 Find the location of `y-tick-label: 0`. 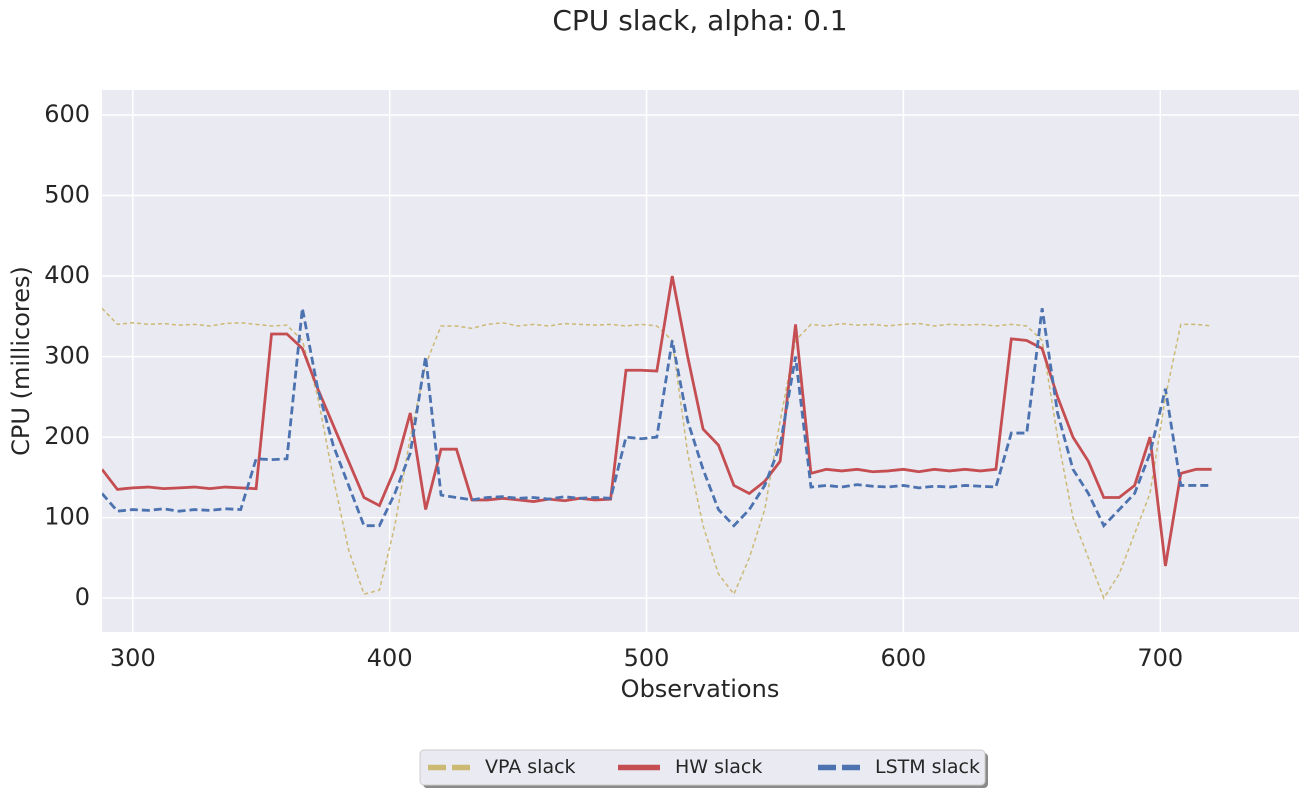

y-tick-label: 0 is located at coordinates (82, 597).